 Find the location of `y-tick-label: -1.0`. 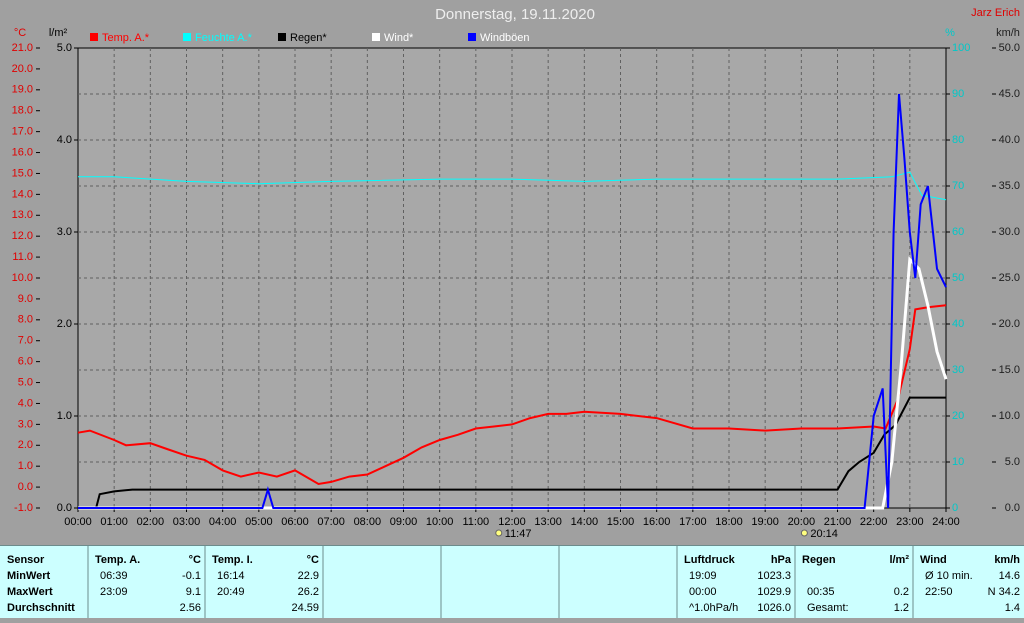

y-tick-label: -1.0 is located at coordinates (23, 508).